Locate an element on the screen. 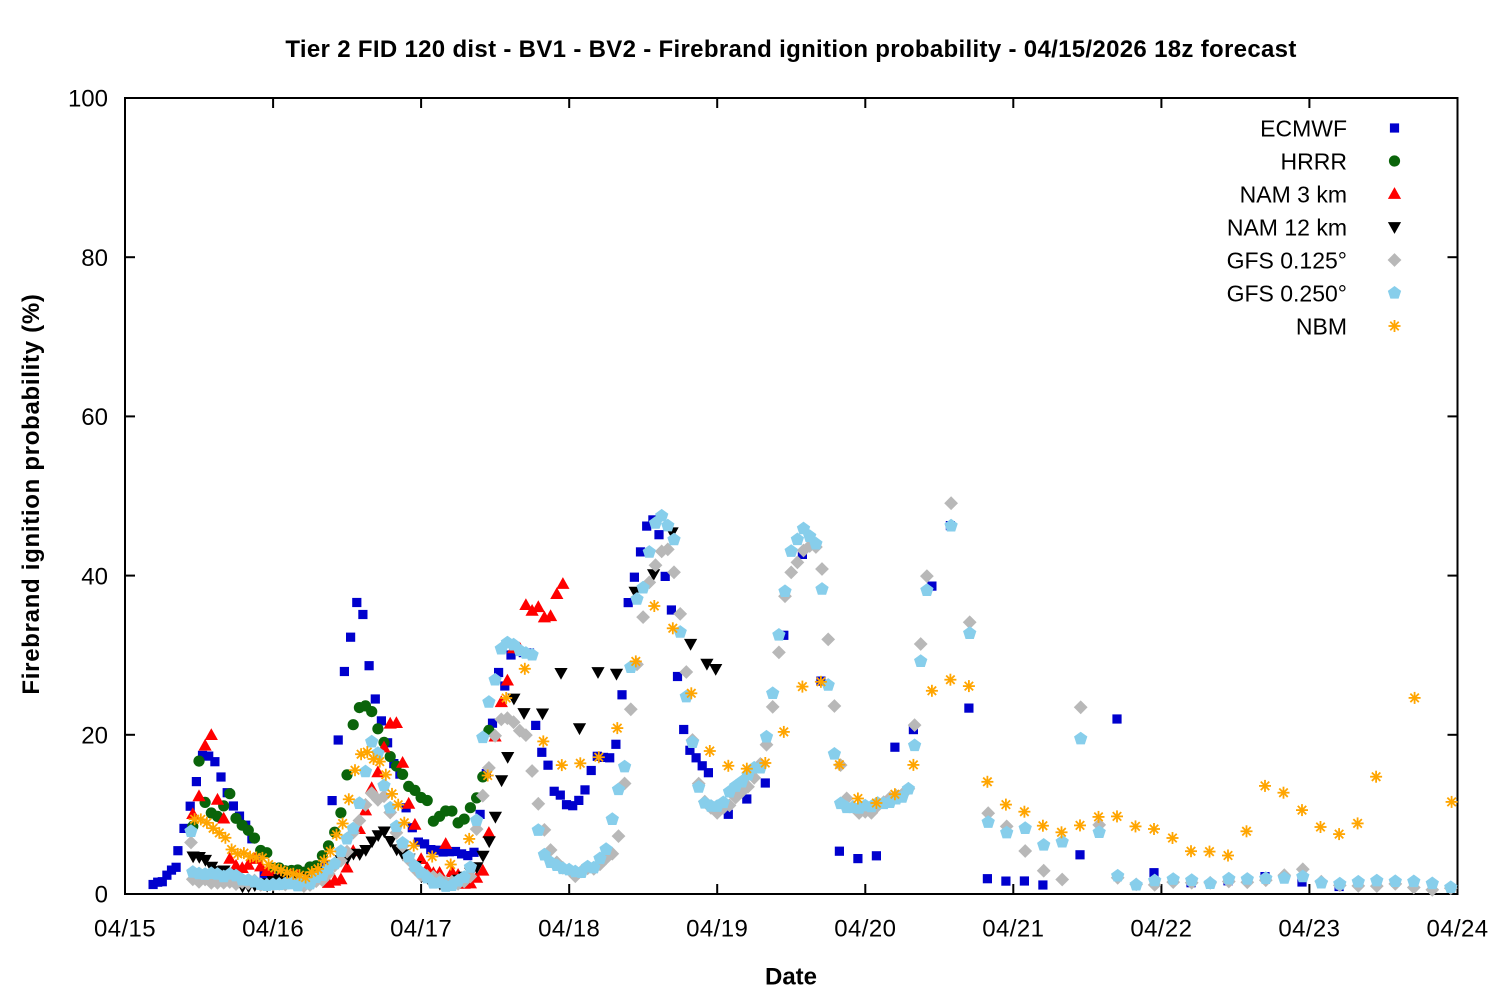 This screenshot has width=1500, height=1005. svg-text: 60 is located at coordinates (94, 417).